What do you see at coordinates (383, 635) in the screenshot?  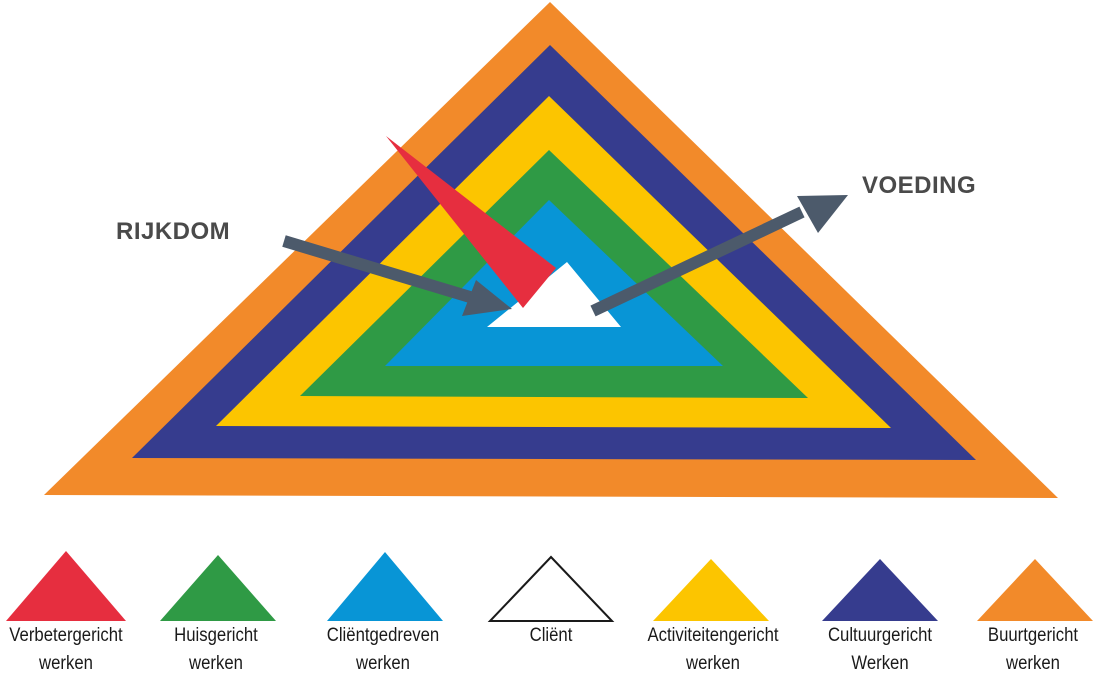 I see `legend-label-line1: Cliëntgedreven` at bounding box center [383, 635].